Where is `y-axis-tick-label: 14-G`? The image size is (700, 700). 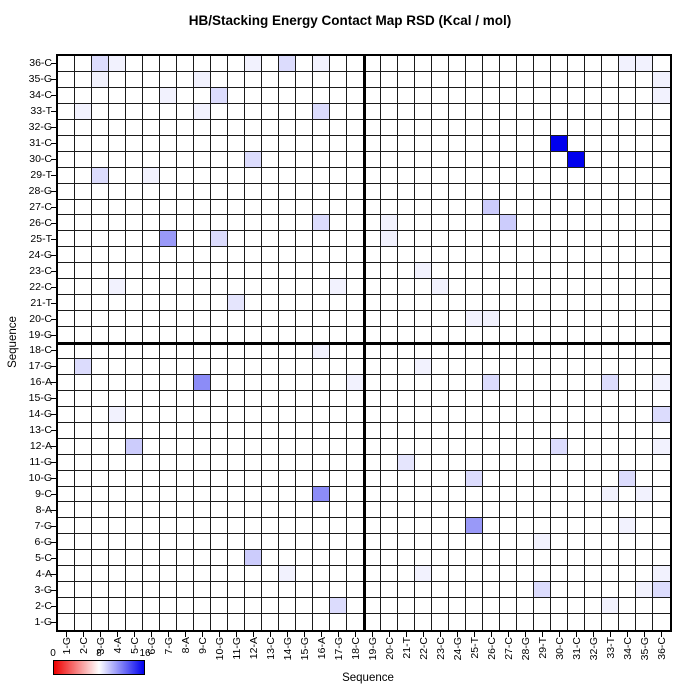 y-axis-tick-label: 14-G is located at coordinates (40, 414).